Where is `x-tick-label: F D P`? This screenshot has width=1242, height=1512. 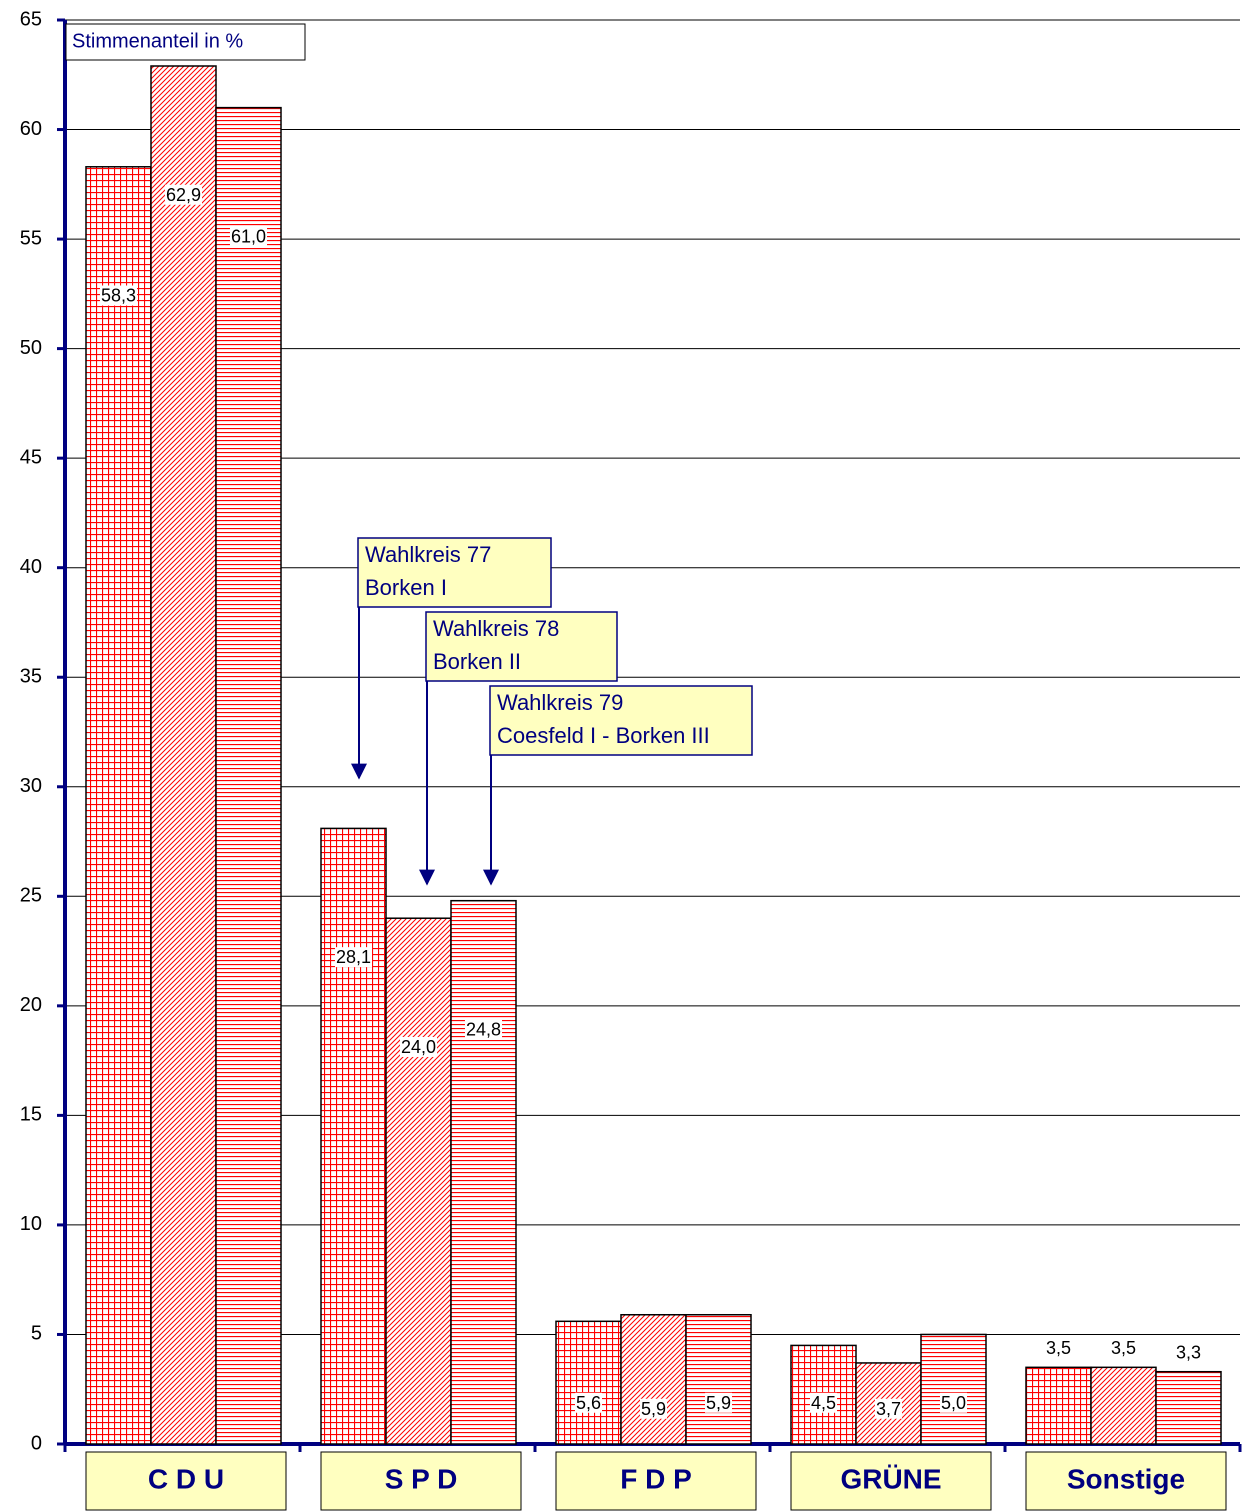 x-tick-label: F D P is located at coordinates (656, 1478).